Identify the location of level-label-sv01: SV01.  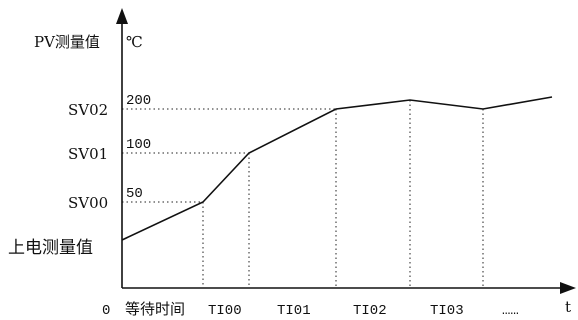
(88, 154).